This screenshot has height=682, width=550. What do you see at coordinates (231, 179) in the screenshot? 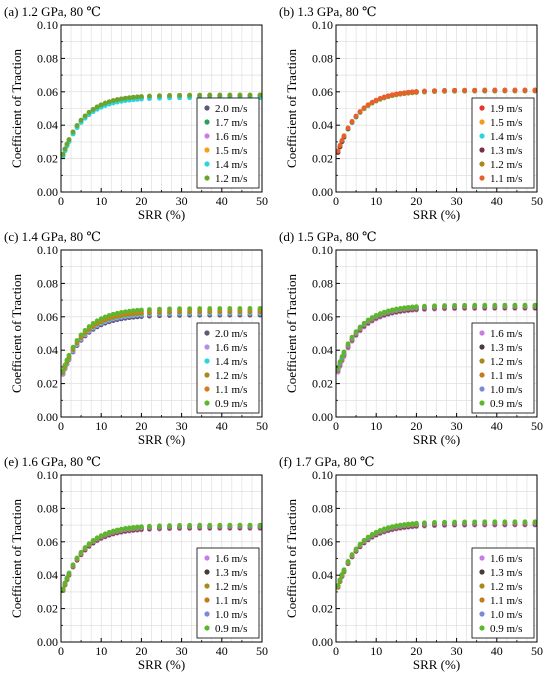
I see `legend-label: 1.2 m/s` at bounding box center [231, 179].